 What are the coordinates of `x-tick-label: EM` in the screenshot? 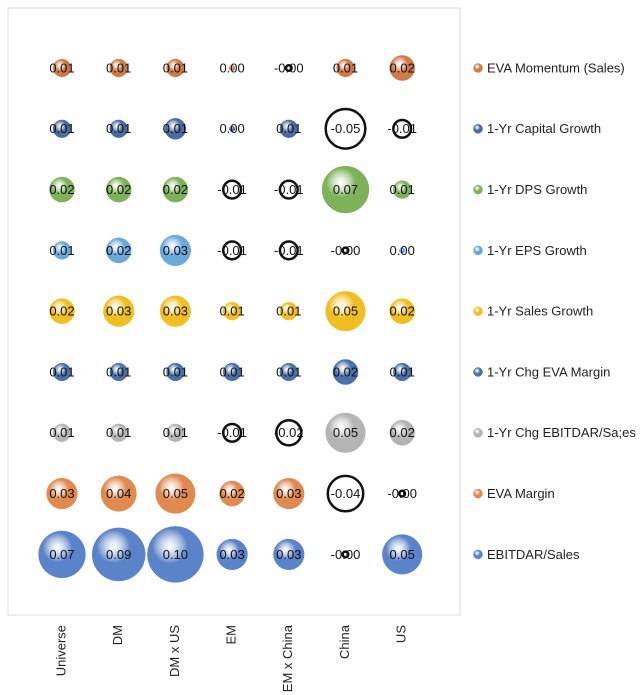 It's located at (231, 635).